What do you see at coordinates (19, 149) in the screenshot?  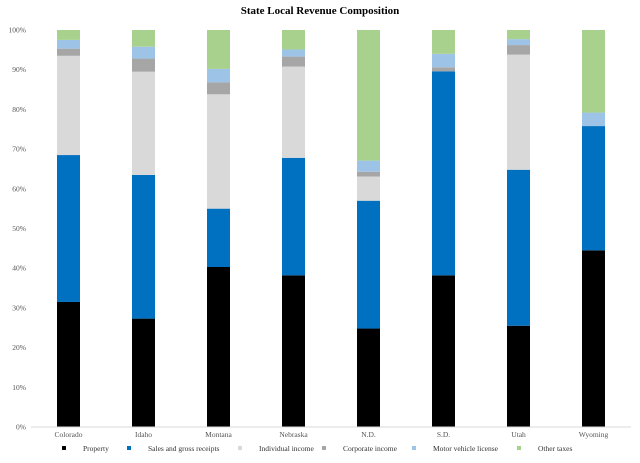 I see `y-tick-label: 70%` at bounding box center [19, 149].